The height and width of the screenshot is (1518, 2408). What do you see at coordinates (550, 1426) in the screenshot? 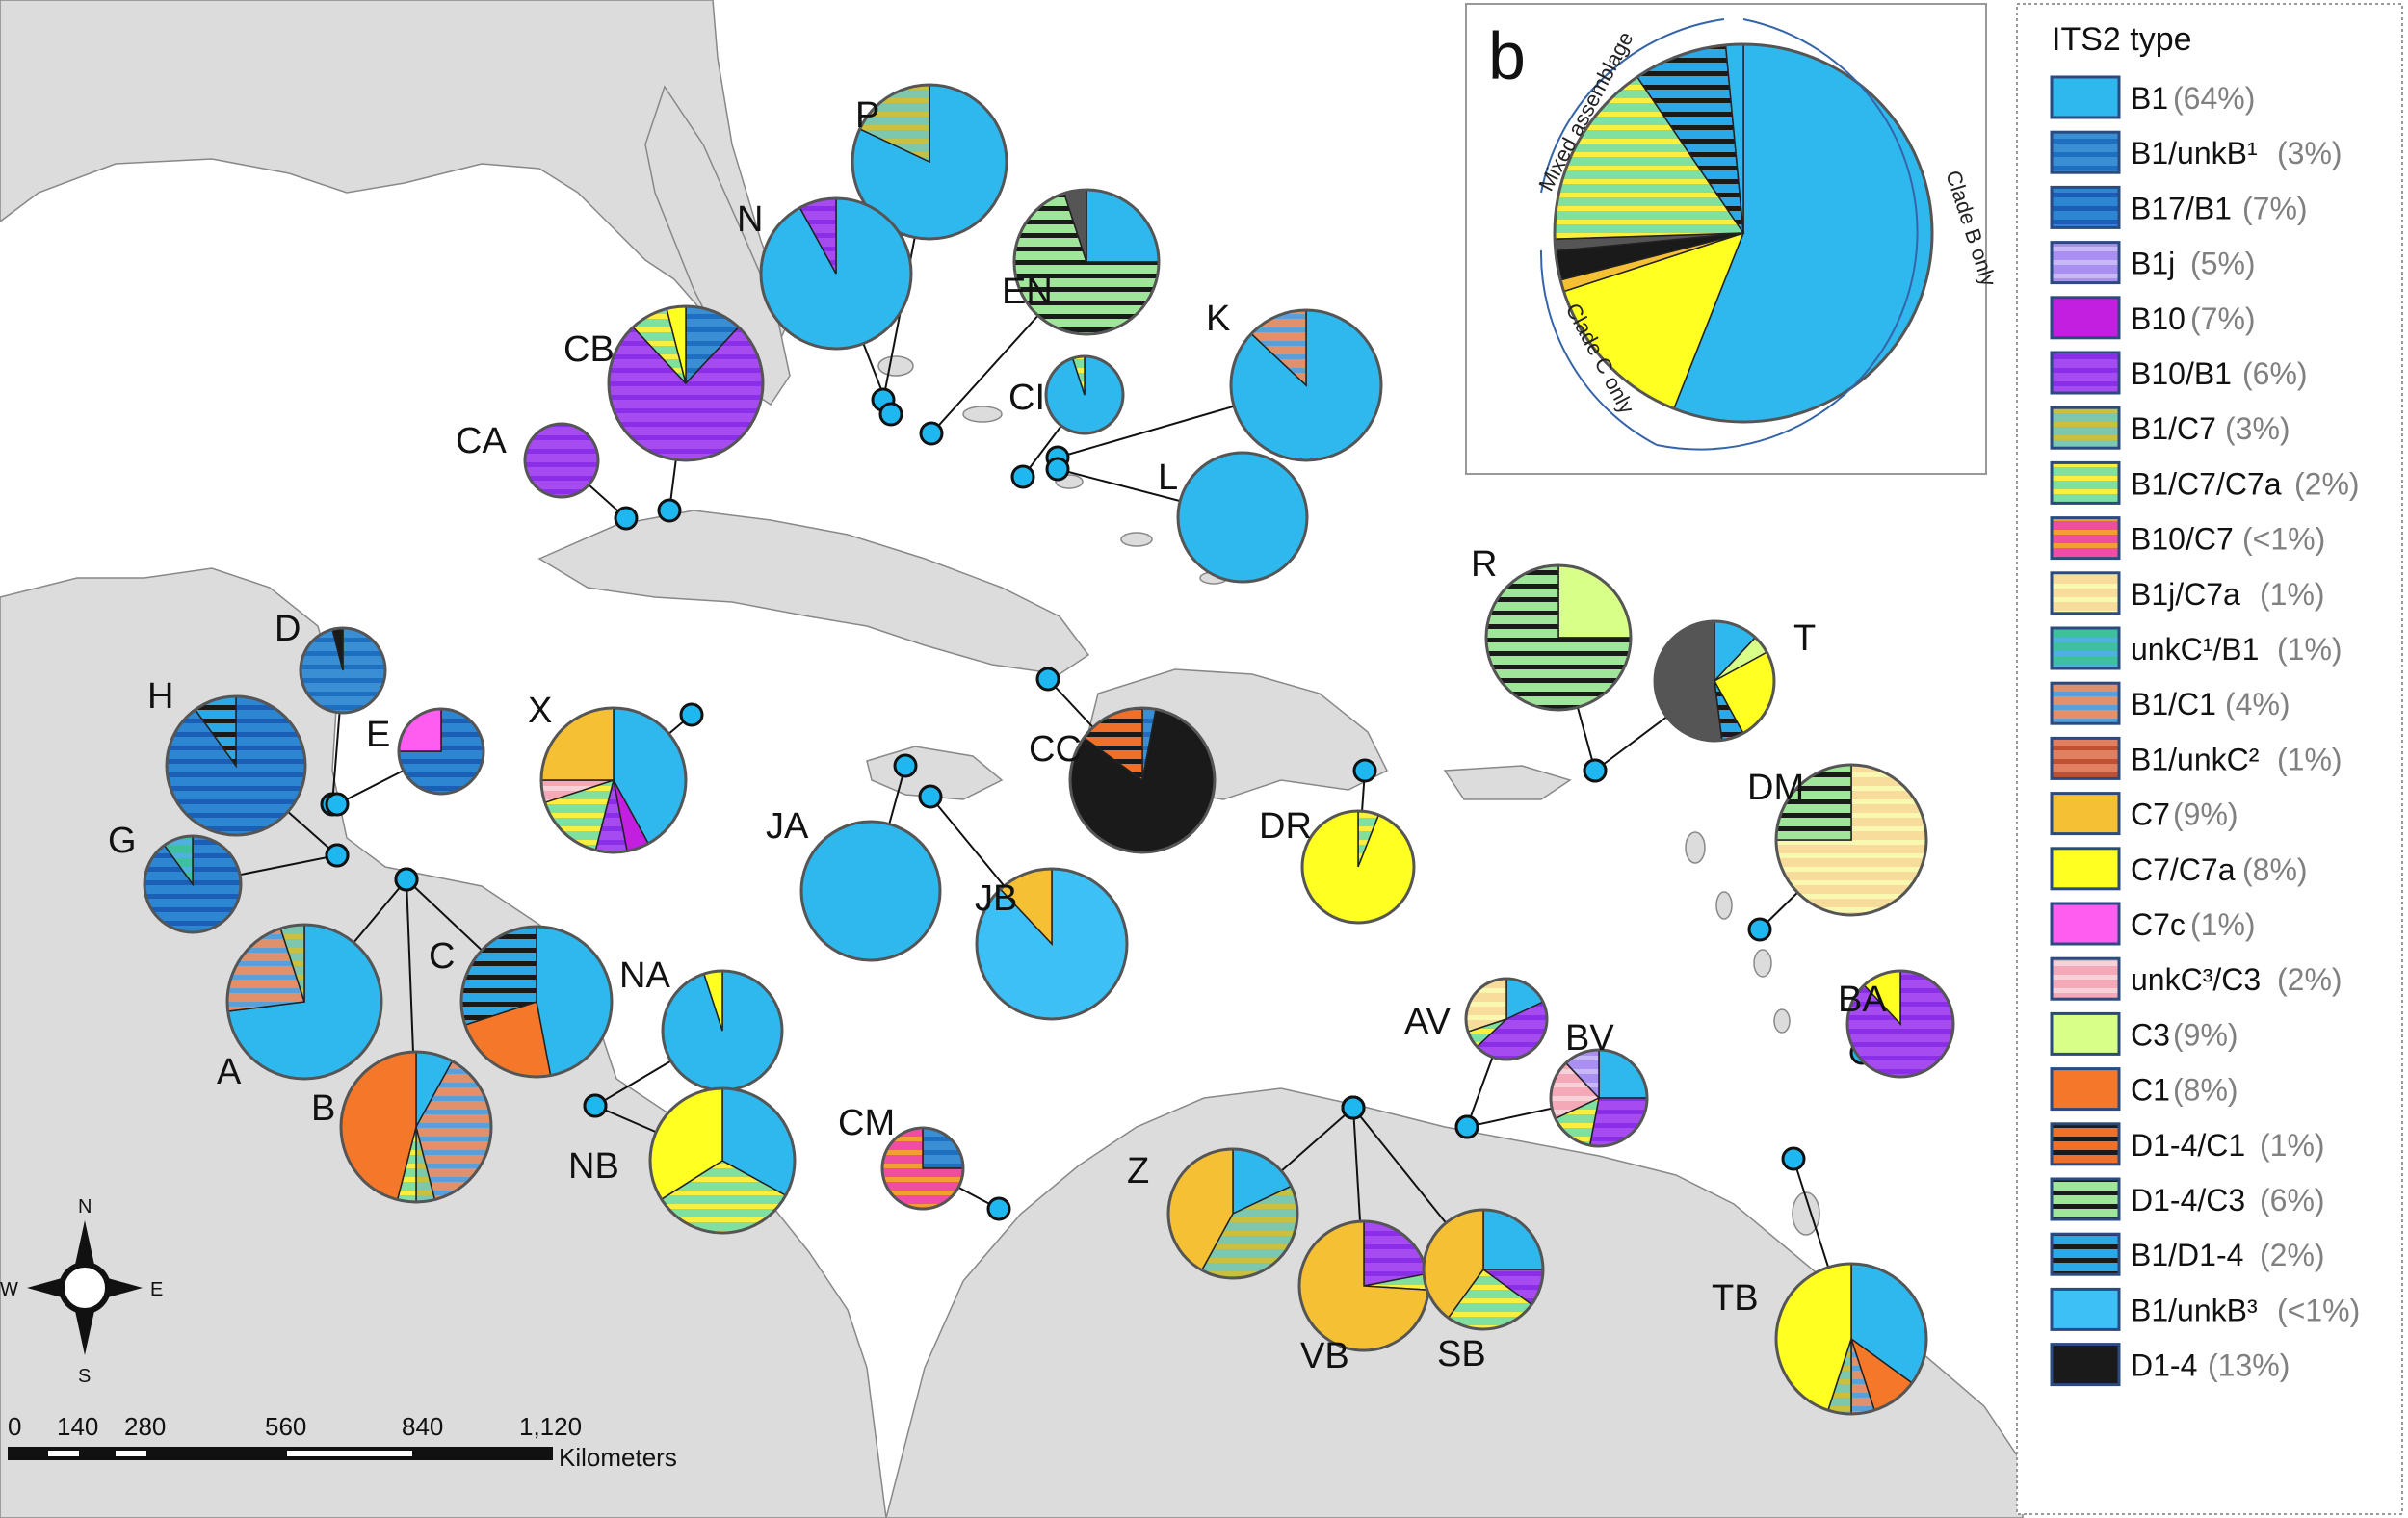
I see `scale-tick-label: 1,120` at bounding box center [550, 1426].